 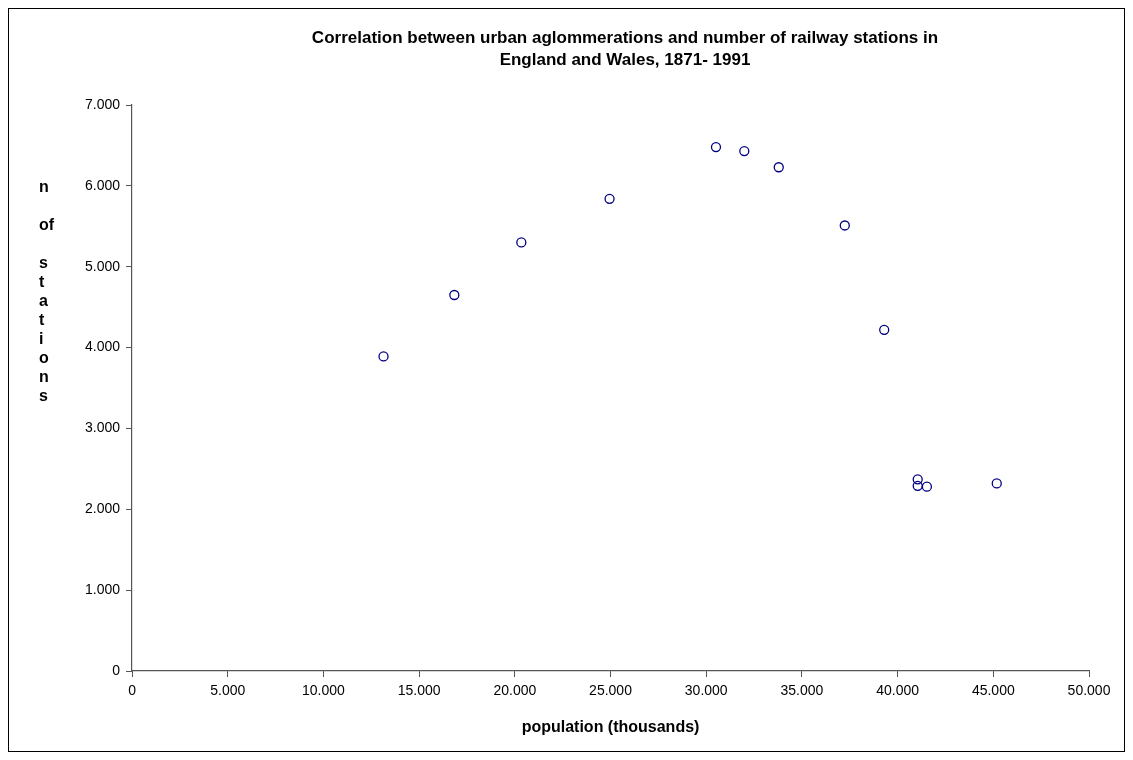 I want to click on chart-title: Correlation between urban aglommerations and number of railway stations in England and Wales, 1871- 1991, so click(x=625, y=49).